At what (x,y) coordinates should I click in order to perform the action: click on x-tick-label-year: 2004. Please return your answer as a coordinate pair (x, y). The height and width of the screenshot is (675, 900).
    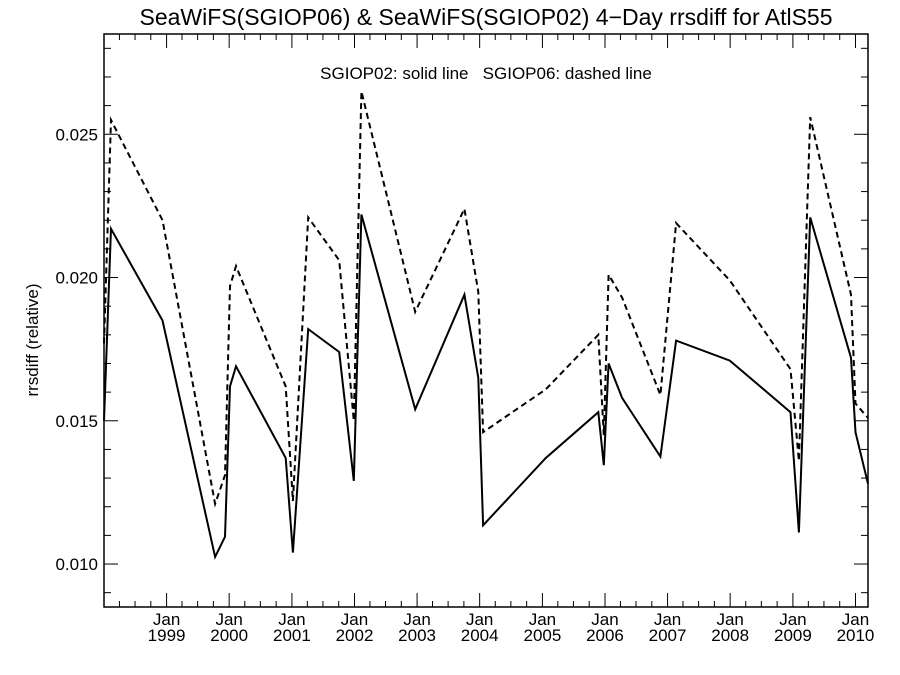
    Looking at the image, I should click on (480, 635).